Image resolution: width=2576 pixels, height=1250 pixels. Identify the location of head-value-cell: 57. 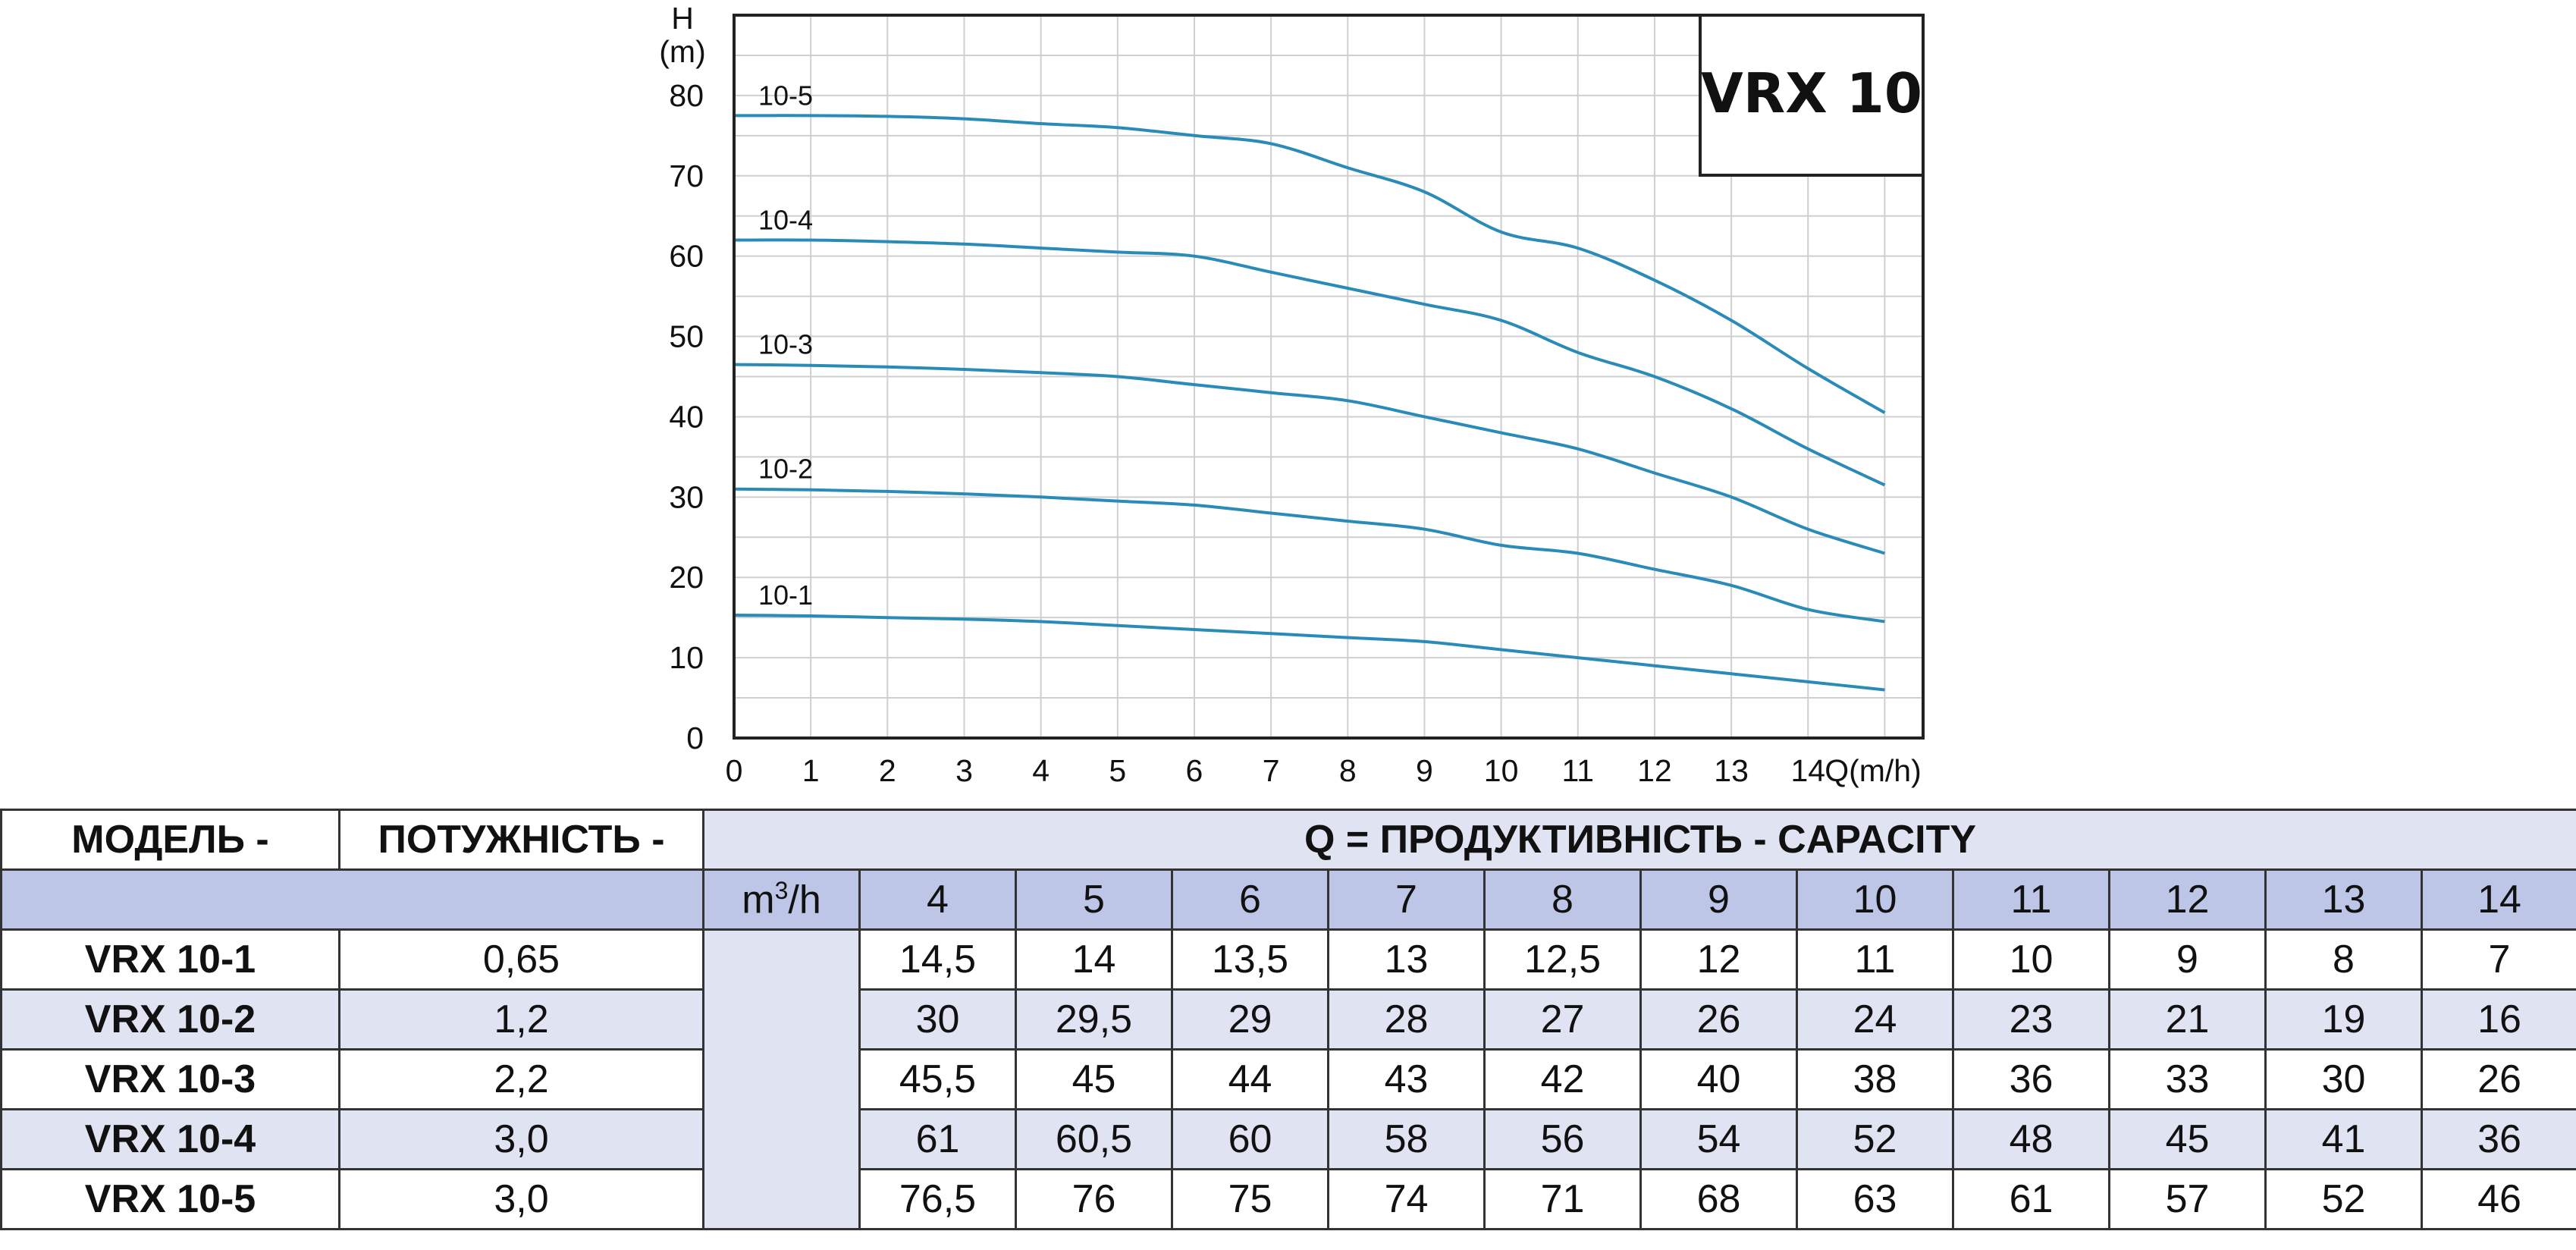
(2187, 1199).